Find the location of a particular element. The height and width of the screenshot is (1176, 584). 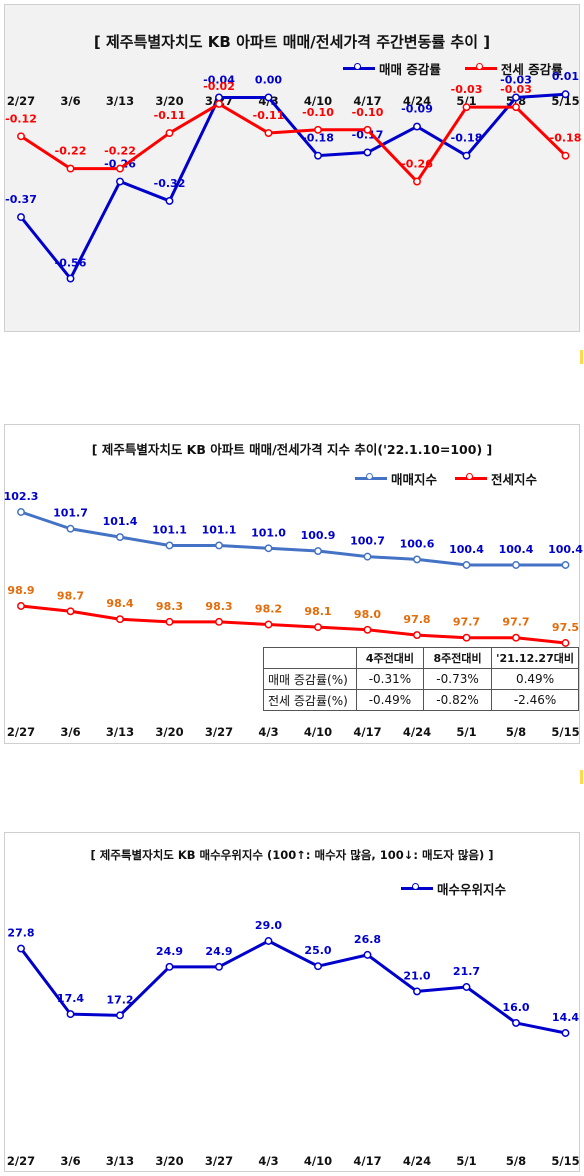

sale-index-line is located at coordinates (293, 538).